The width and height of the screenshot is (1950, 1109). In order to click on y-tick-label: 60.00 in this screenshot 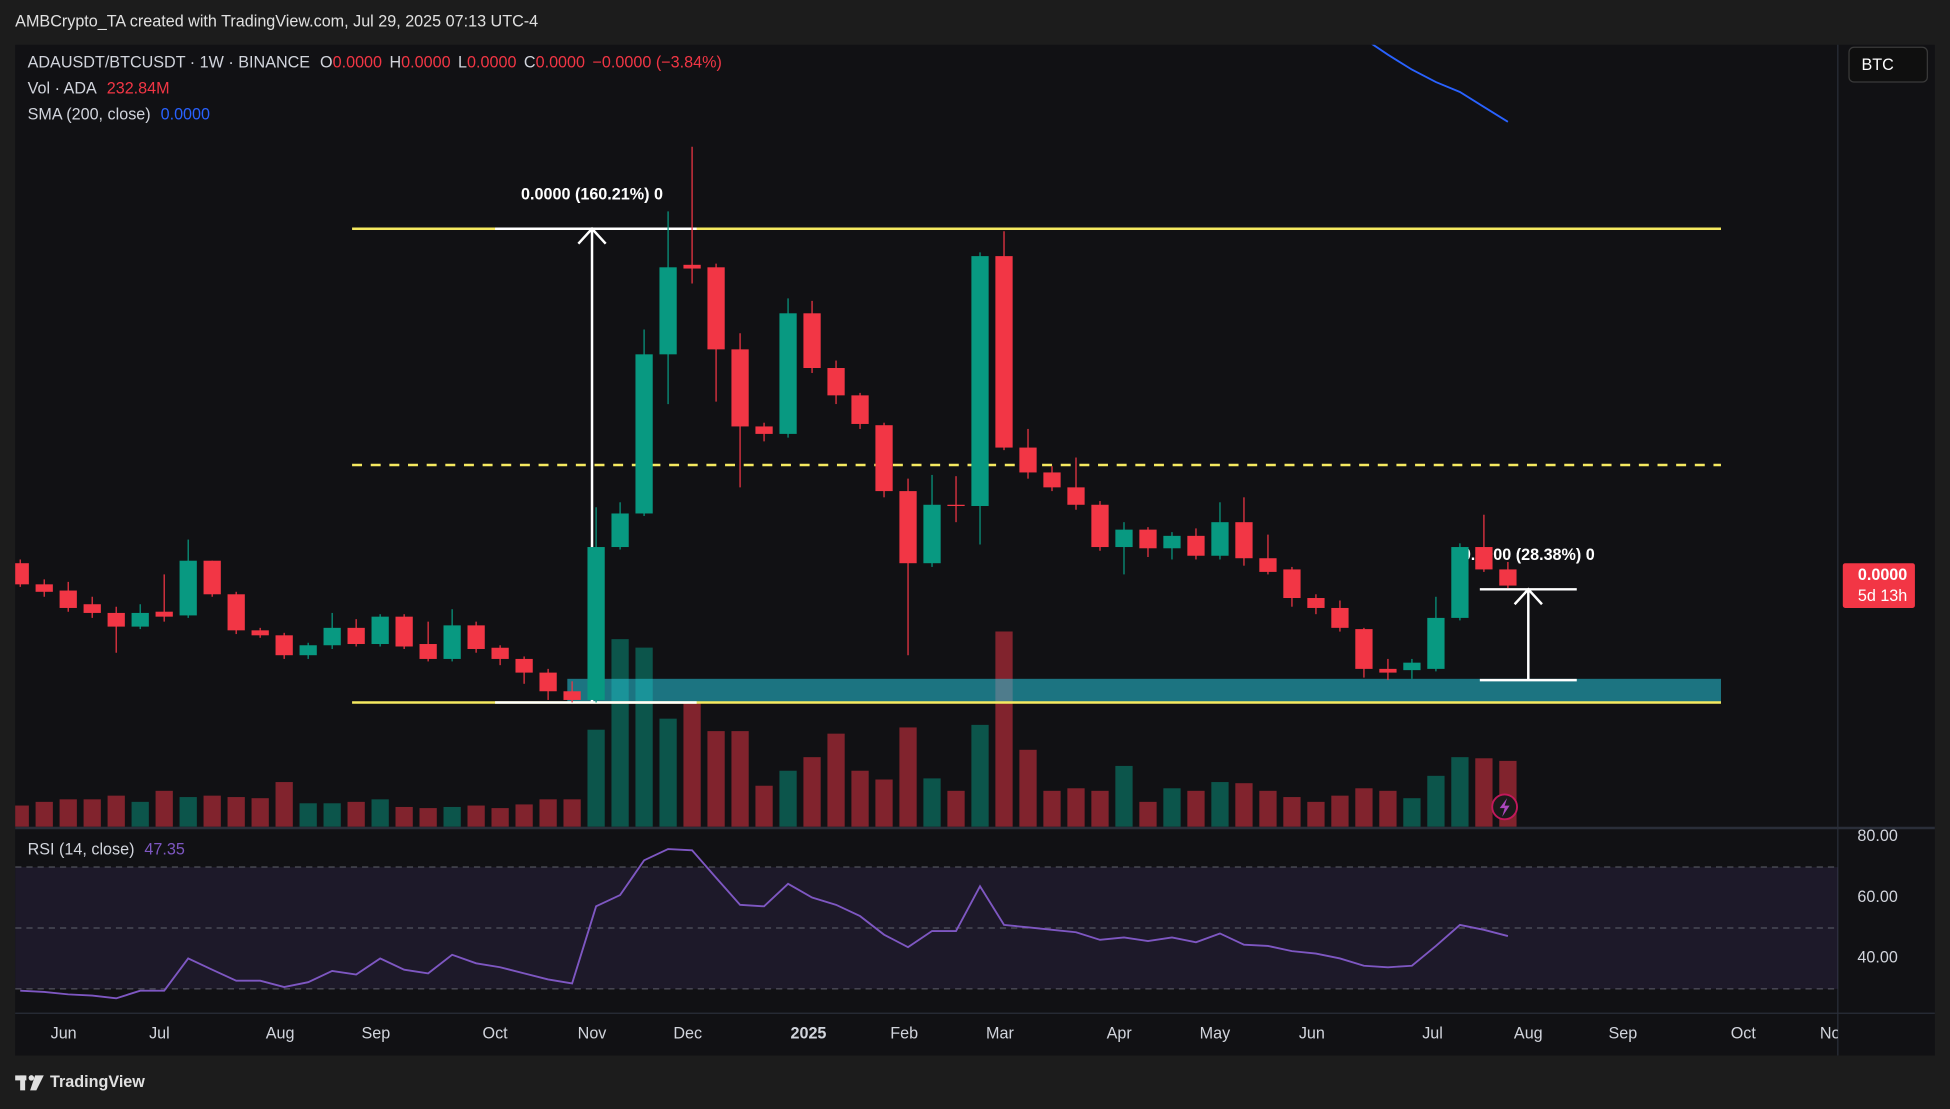, I will do `click(1877, 897)`.